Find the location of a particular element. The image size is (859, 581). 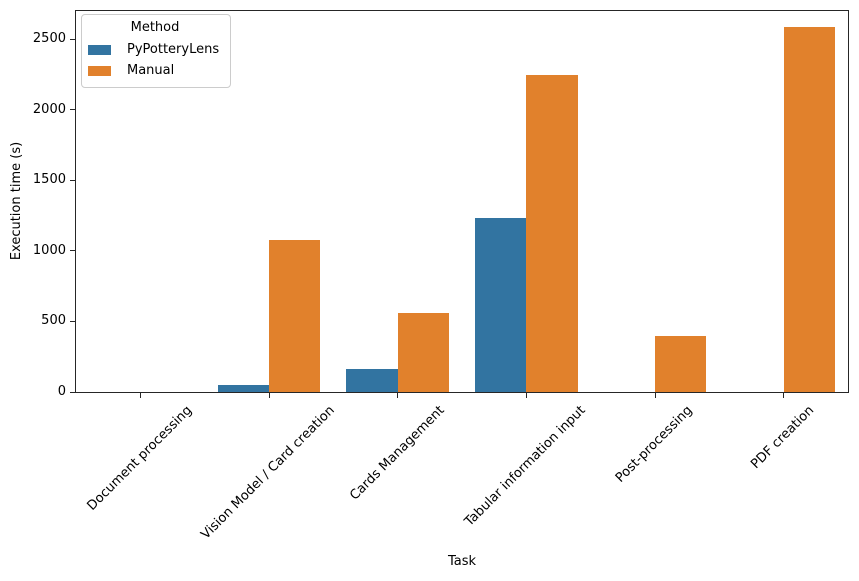

y-tick-label: 500 is located at coordinates (53, 321).